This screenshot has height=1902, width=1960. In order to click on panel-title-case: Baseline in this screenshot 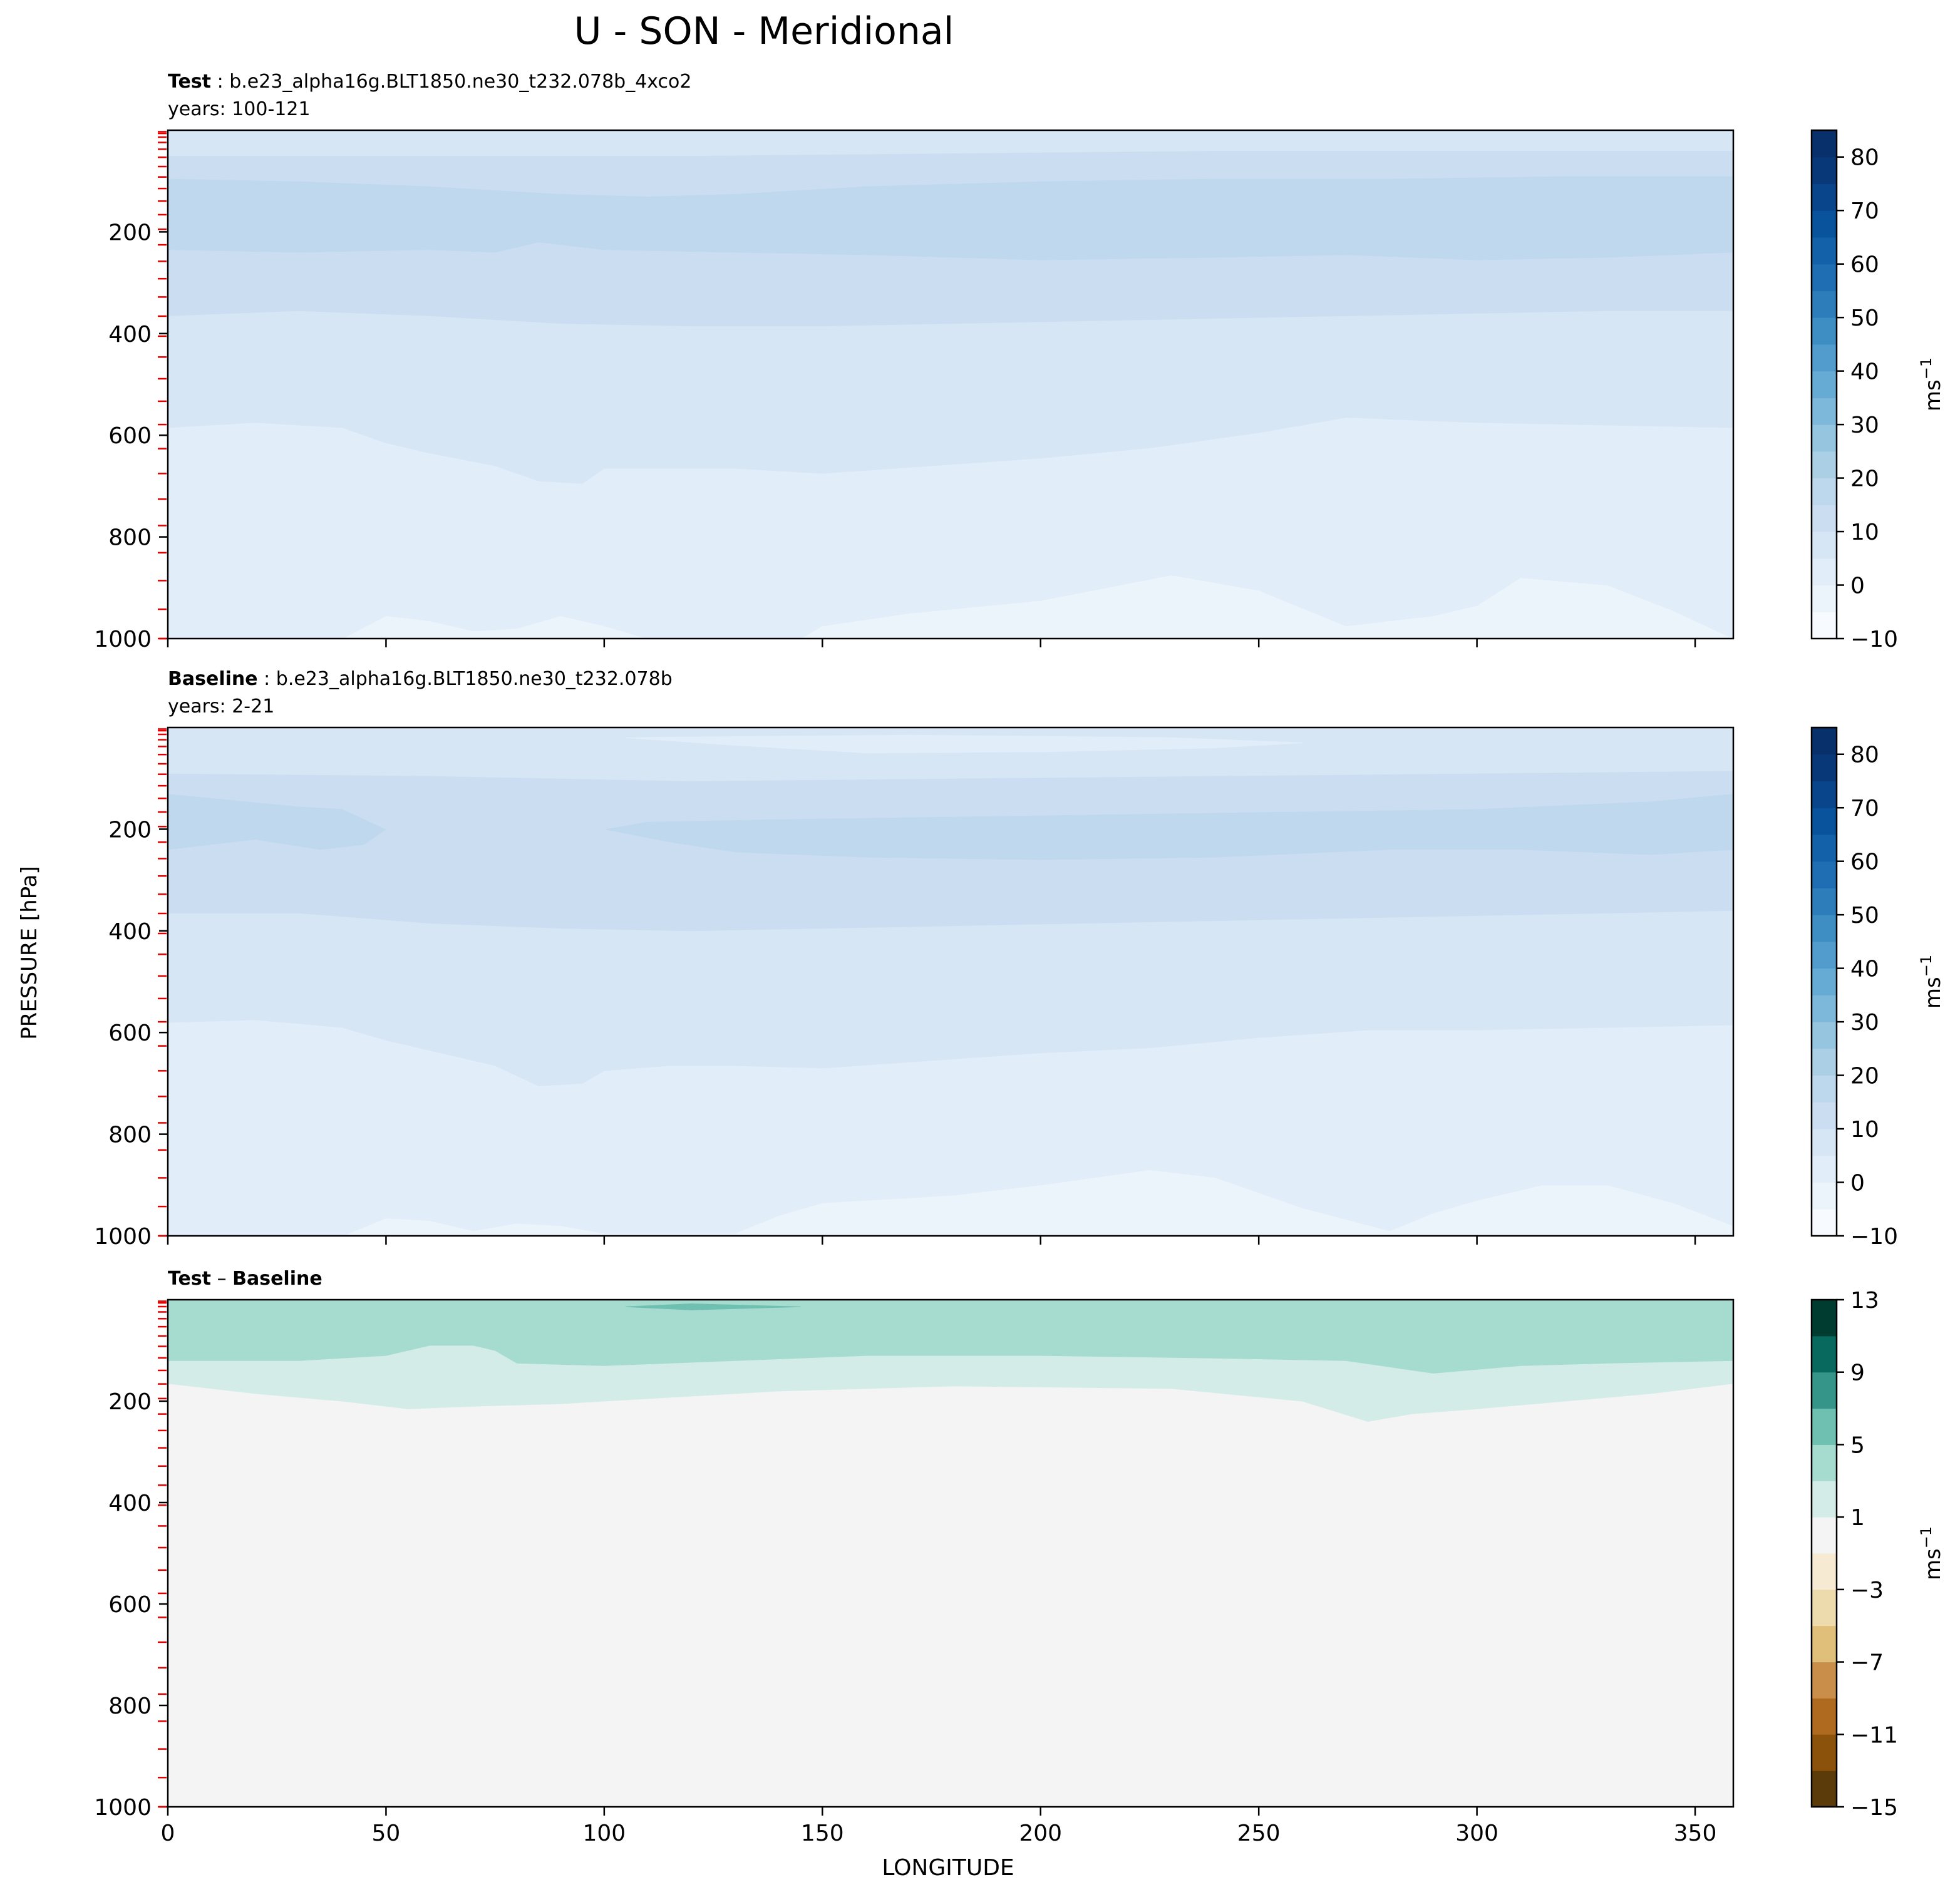, I will do `click(213, 679)`.